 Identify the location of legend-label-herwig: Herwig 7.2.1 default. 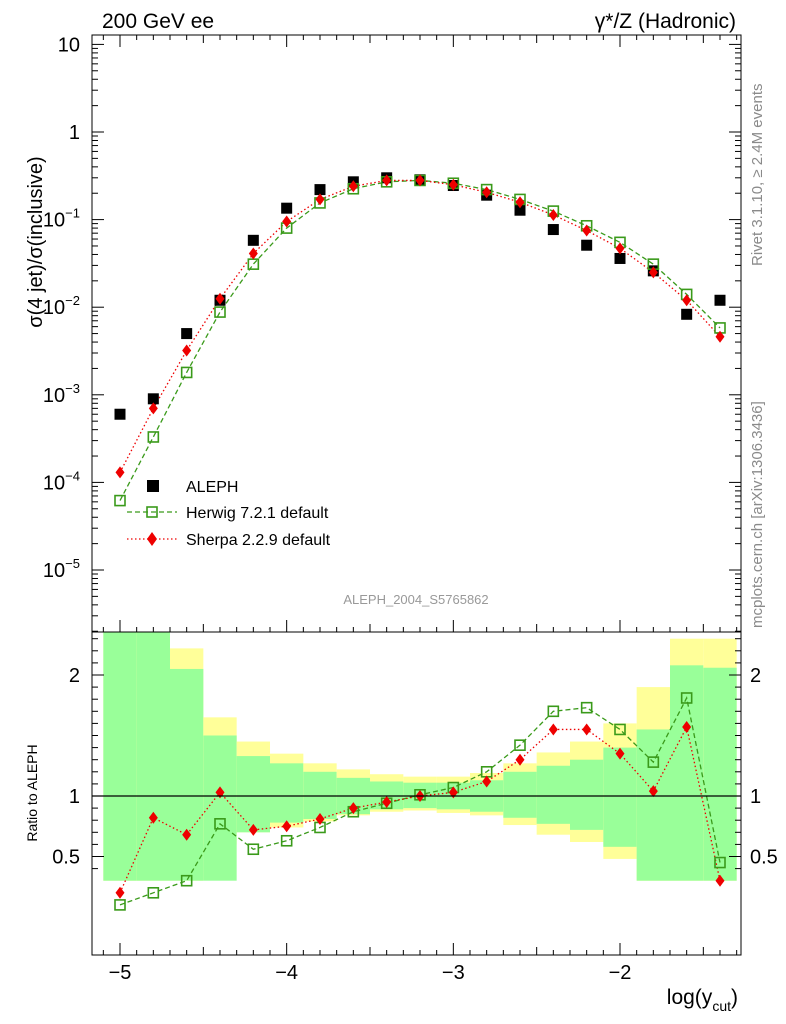
(257, 513).